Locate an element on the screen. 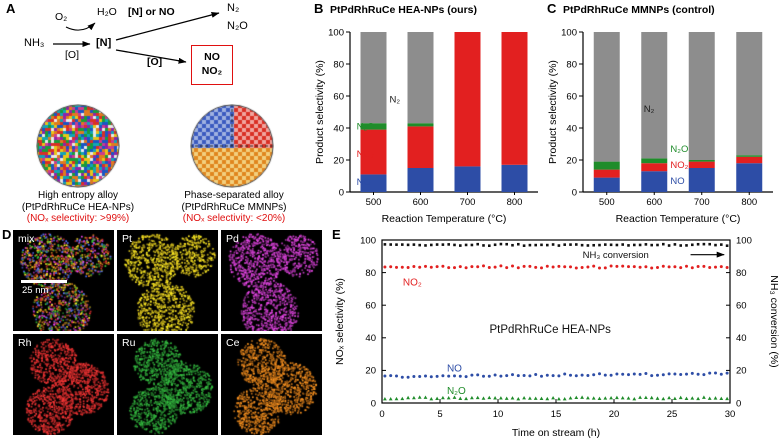  series-NH₃ conversion is located at coordinates (556, 244).